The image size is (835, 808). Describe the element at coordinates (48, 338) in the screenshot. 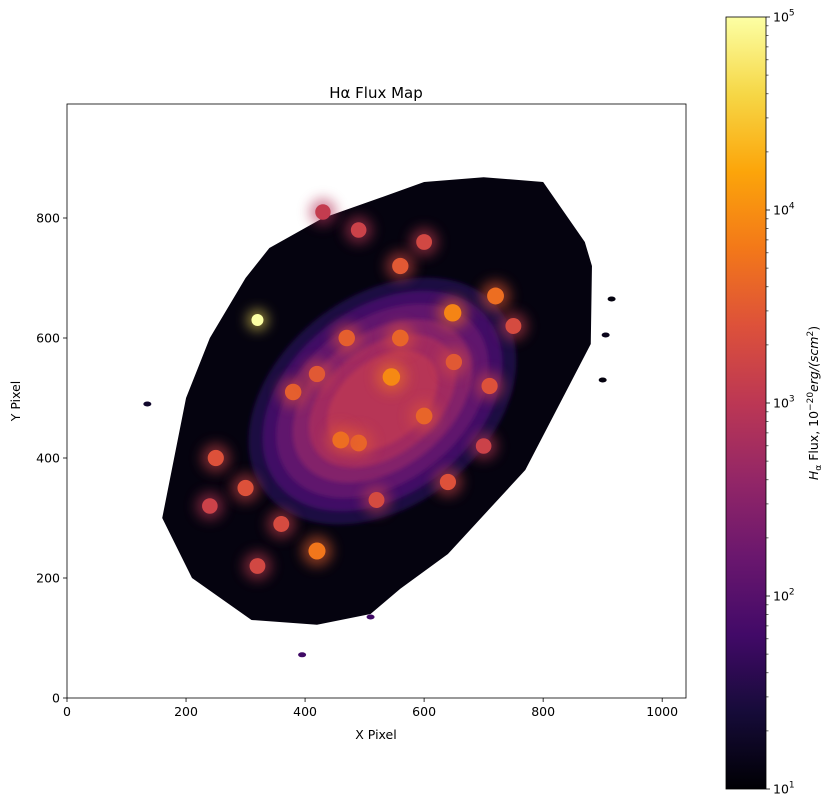

I see `y-tick-label: 600` at that location.